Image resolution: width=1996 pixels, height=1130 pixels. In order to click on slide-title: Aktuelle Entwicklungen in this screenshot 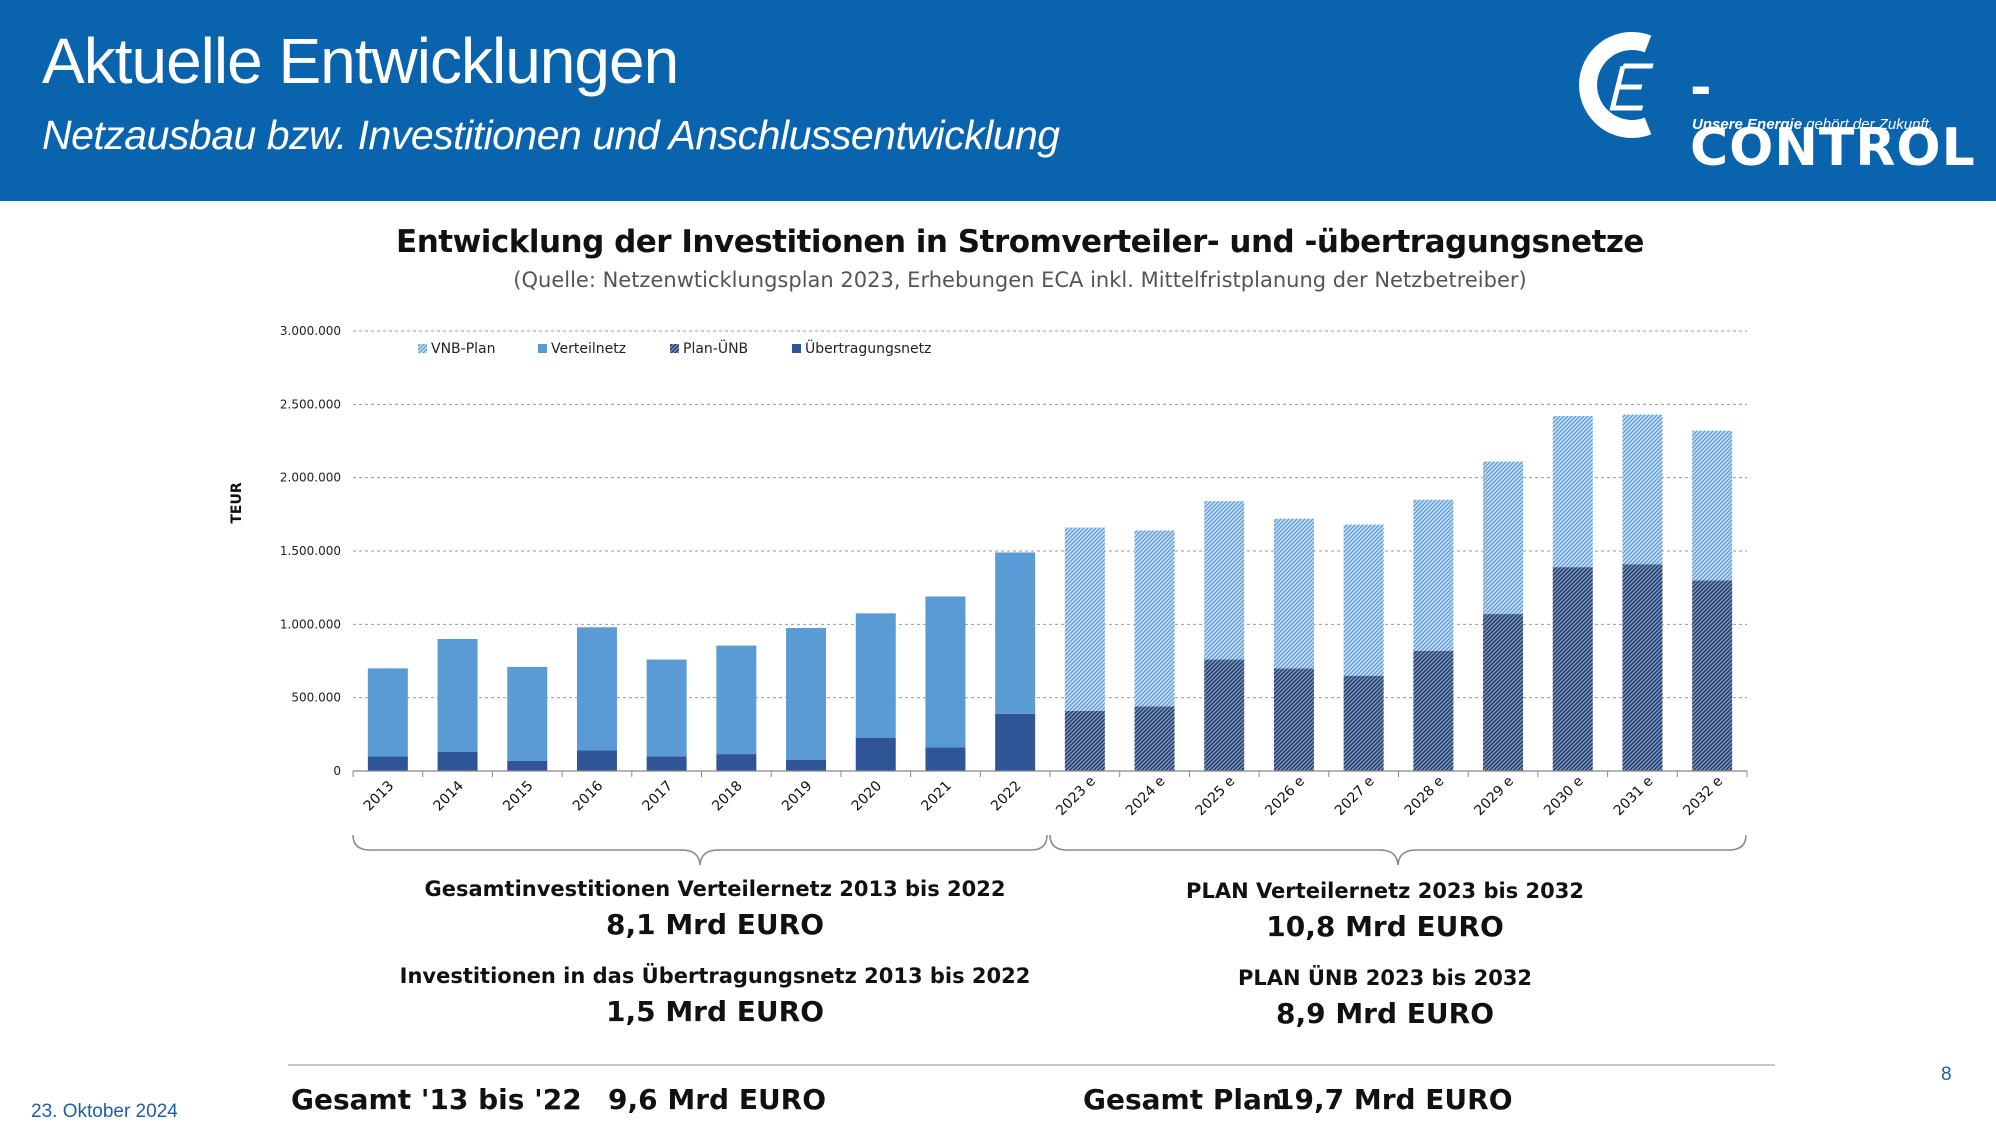, I will do `click(360, 61)`.